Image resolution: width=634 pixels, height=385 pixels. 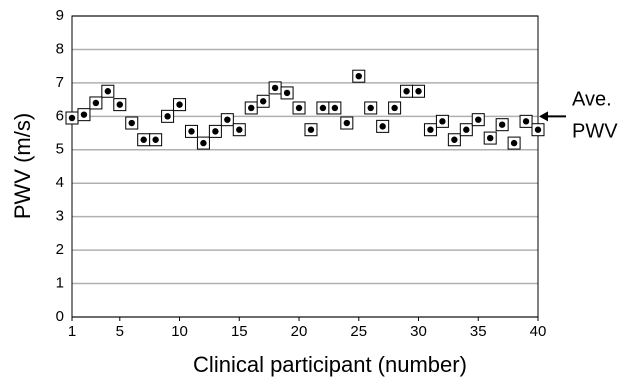 What do you see at coordinates (60, 182) in the screenshot?
I see `y-tick-label: 4` at bounding box center [60, 182].